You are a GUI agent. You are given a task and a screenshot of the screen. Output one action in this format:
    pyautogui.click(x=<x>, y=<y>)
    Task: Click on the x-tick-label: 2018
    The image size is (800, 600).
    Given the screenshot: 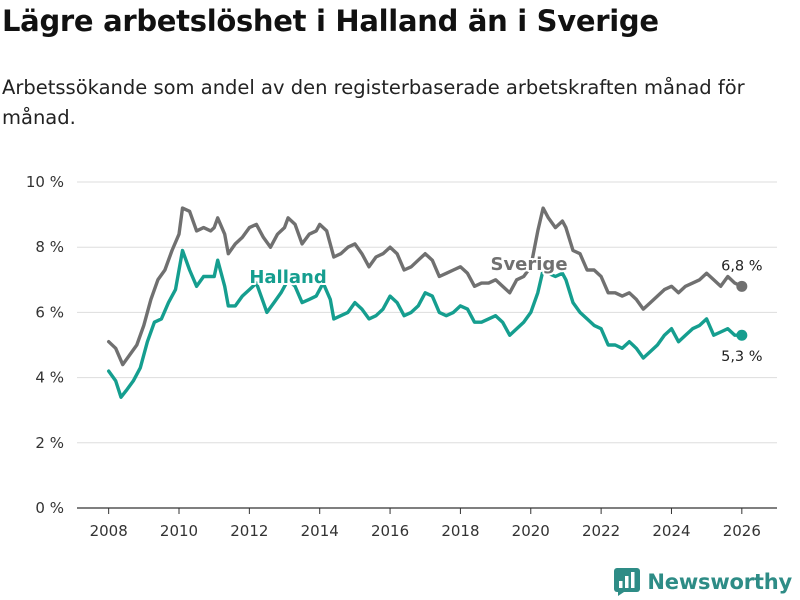 What is the action you would take?
    pyautogui.click(x=460, y=531)
    